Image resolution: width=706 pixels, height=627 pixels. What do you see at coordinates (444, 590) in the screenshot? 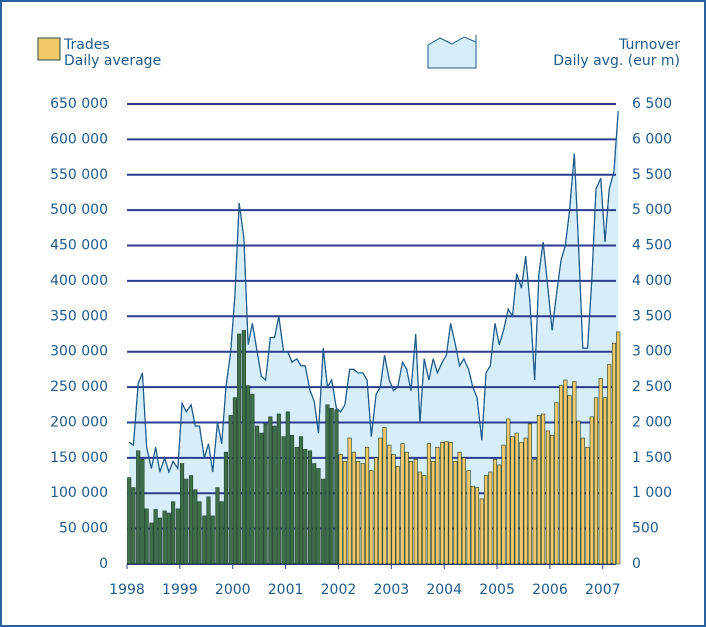
I see `x-tick-label: 2004` at bounding box center [444, 590].